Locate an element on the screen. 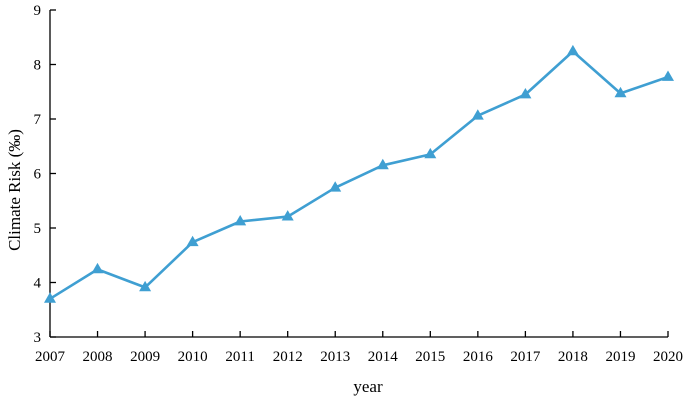 The width and height of the screenshot is (699, 403). y-axis-title: Climate Risk (‰) is located at coordinates (14, 190).